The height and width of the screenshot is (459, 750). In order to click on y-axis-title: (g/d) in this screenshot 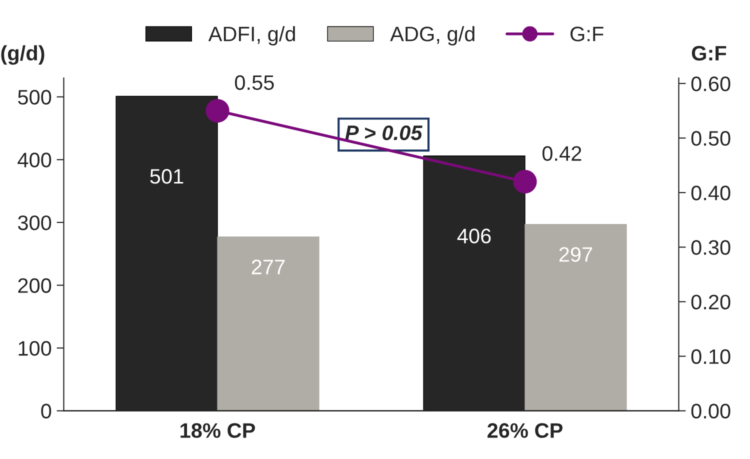, I will do `click(22, 55)`.